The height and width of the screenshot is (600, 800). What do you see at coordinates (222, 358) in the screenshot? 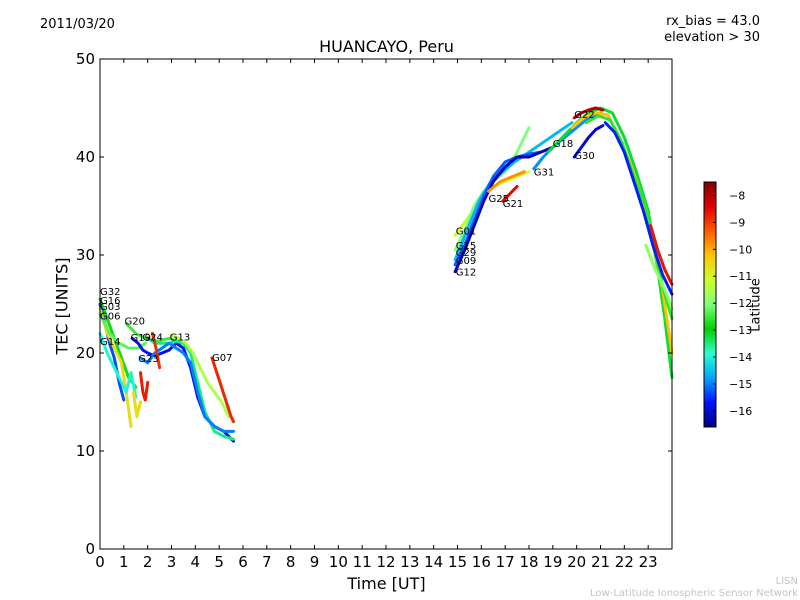
I see `satellite-label-g07: G07` at bounding box center [222, 358].